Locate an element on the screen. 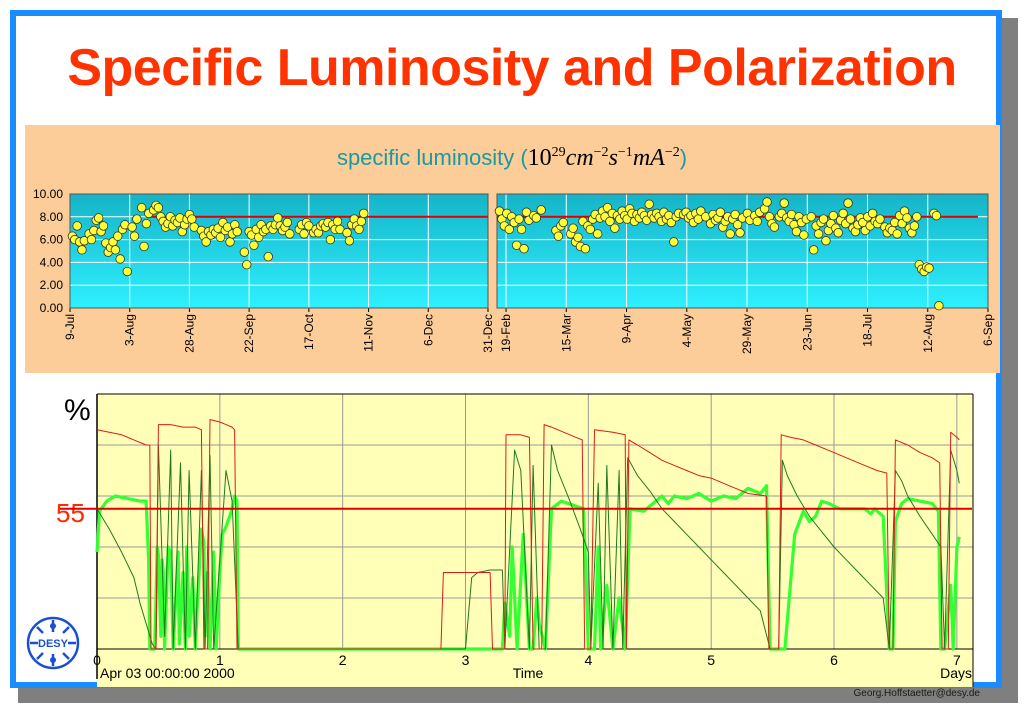 The height and width of the screenshot is (709, 1024). polarization-y-unit: % is located at coordinates (77, 410).